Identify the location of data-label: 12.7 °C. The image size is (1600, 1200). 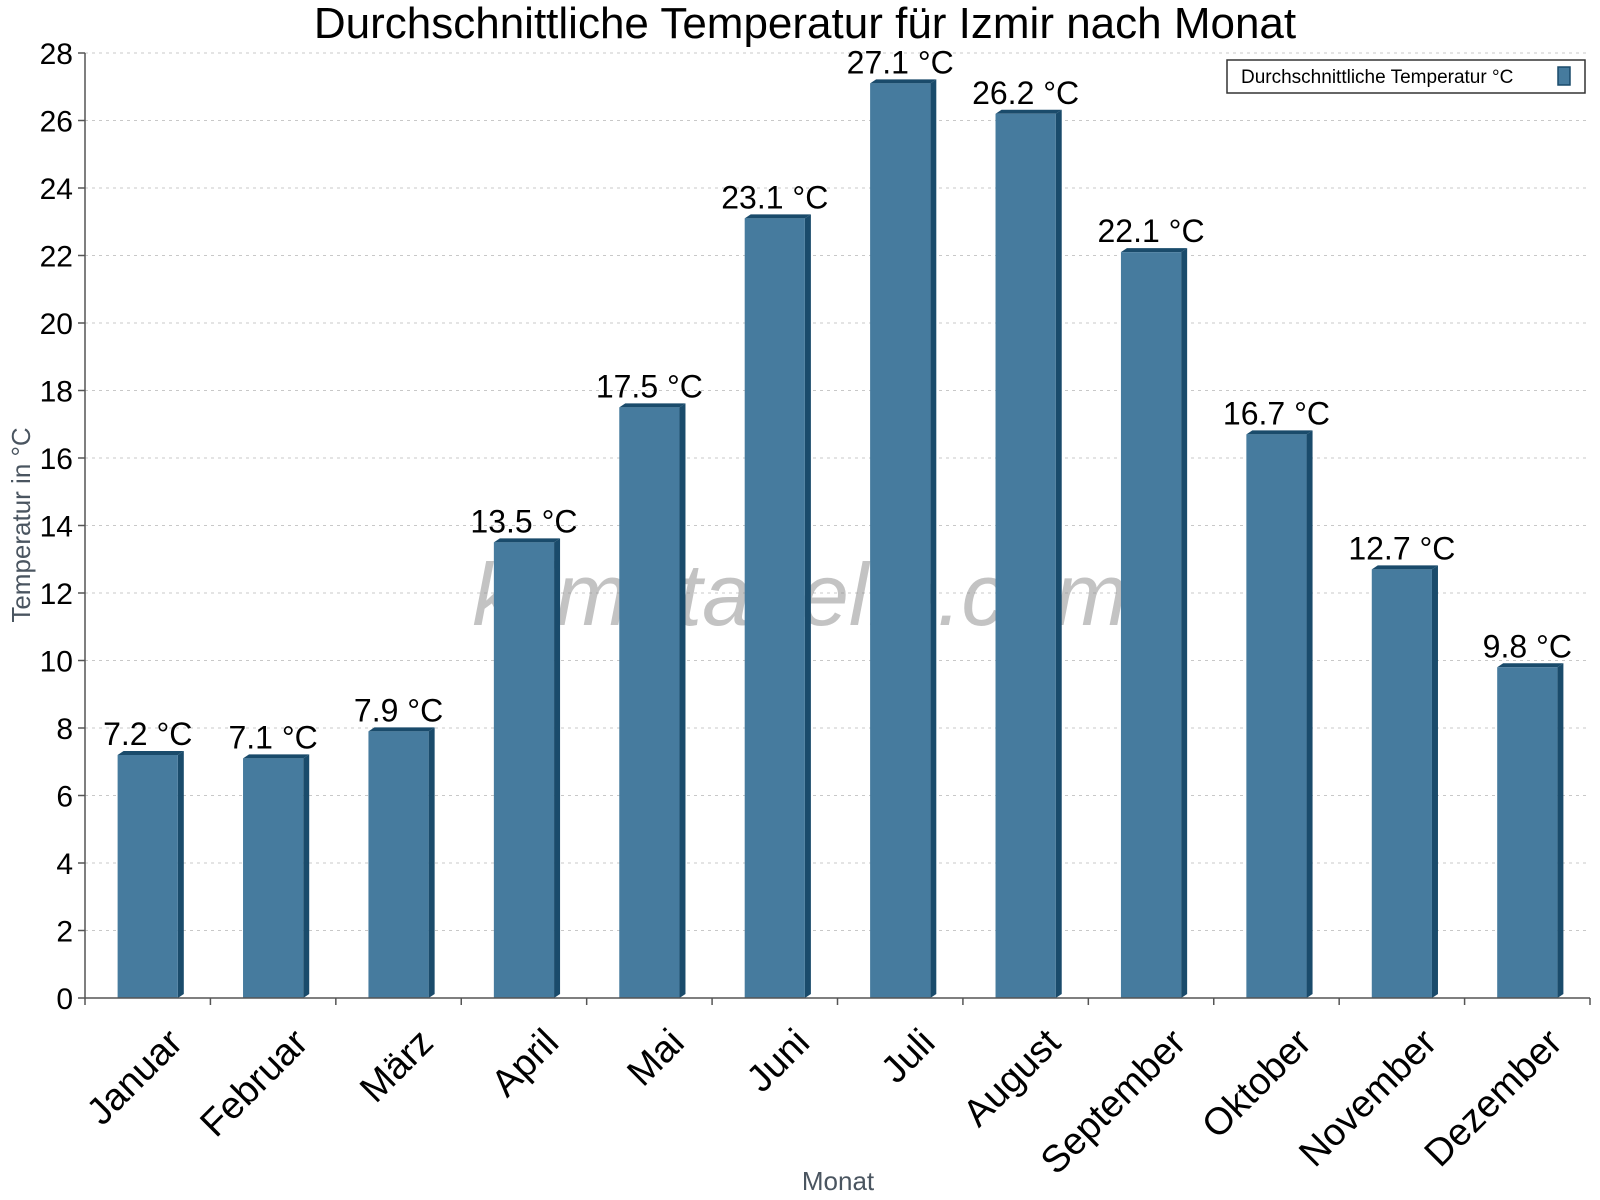
(1401, 548).